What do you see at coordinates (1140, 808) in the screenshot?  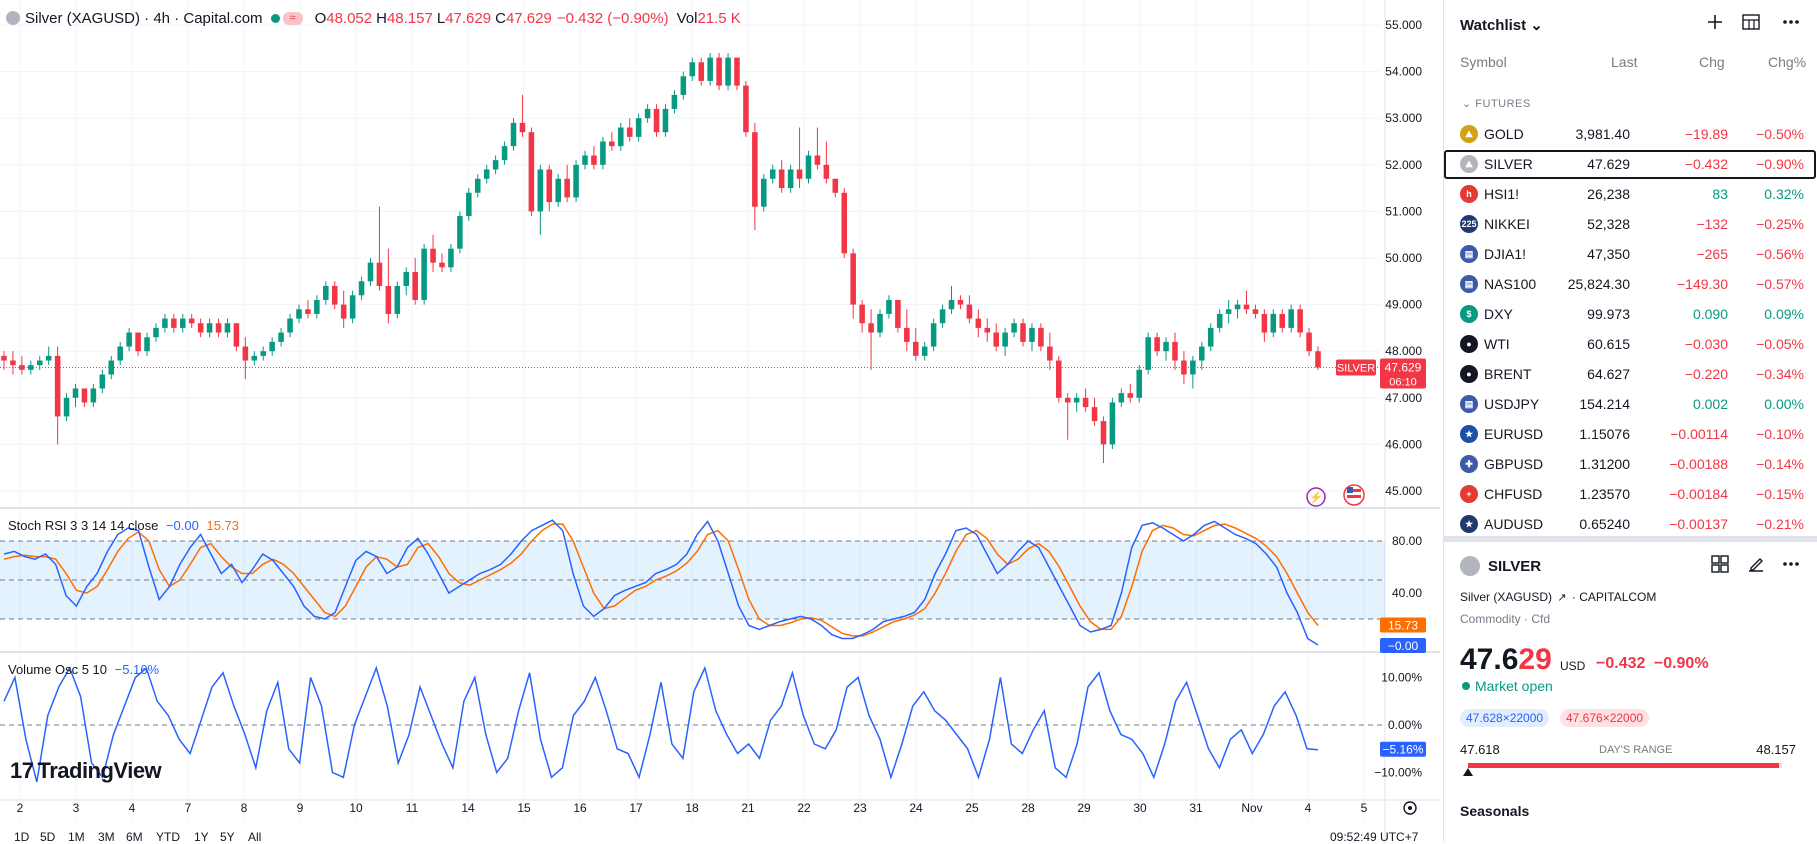 I see `time-tick: 30` at bounding box center [1140, 808].